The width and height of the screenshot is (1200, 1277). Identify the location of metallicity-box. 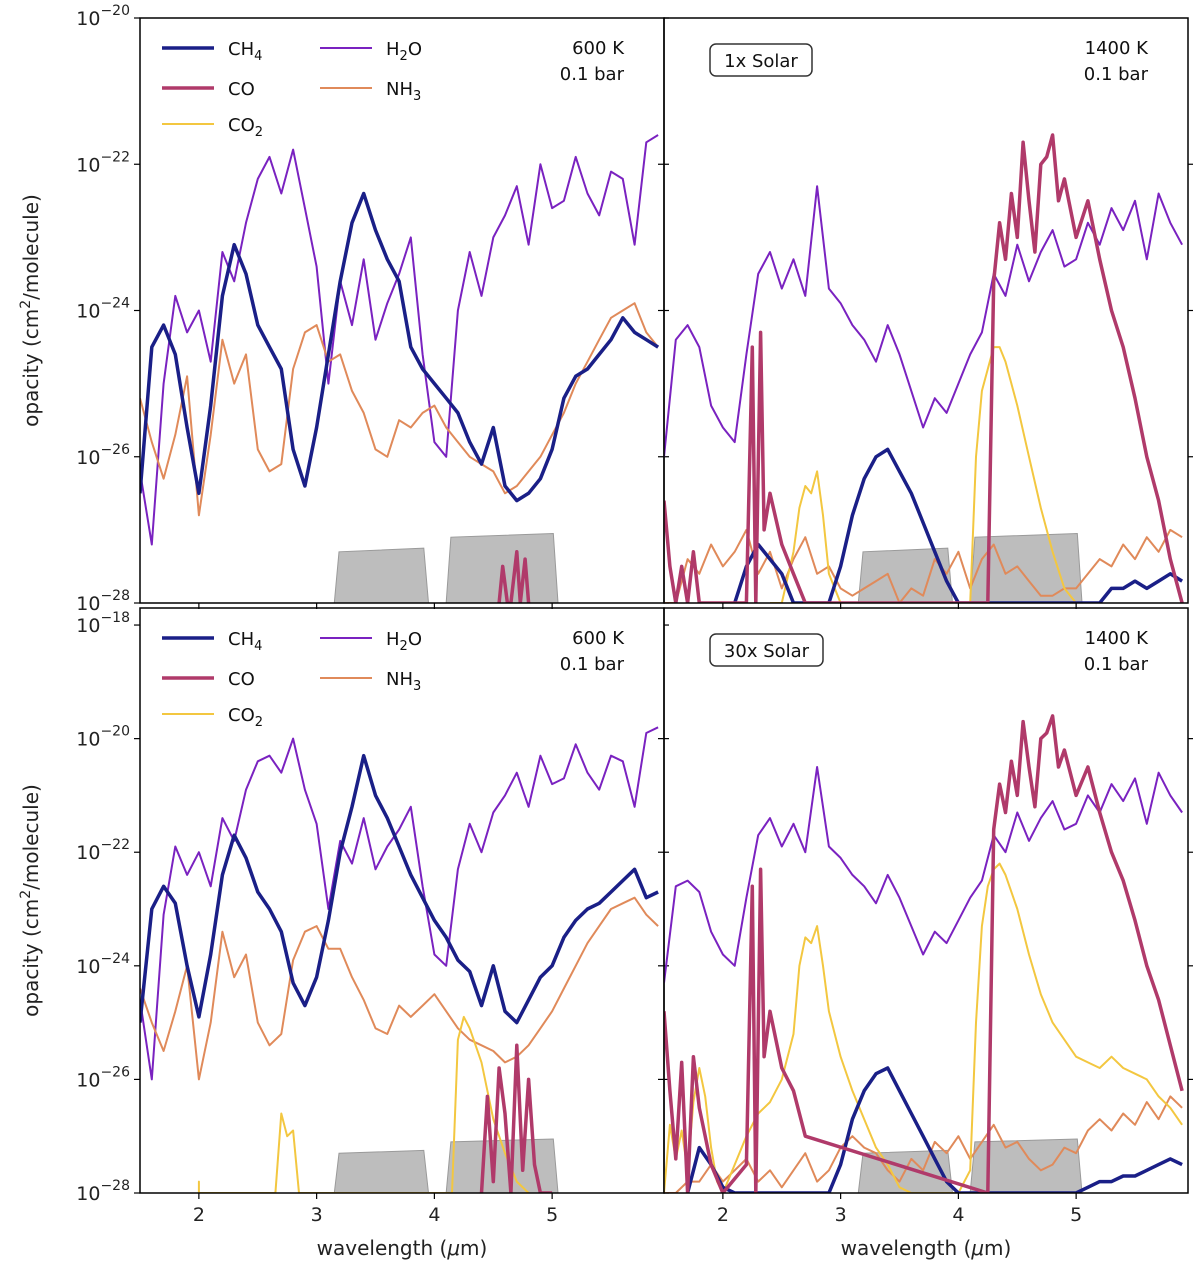
(761, 60).